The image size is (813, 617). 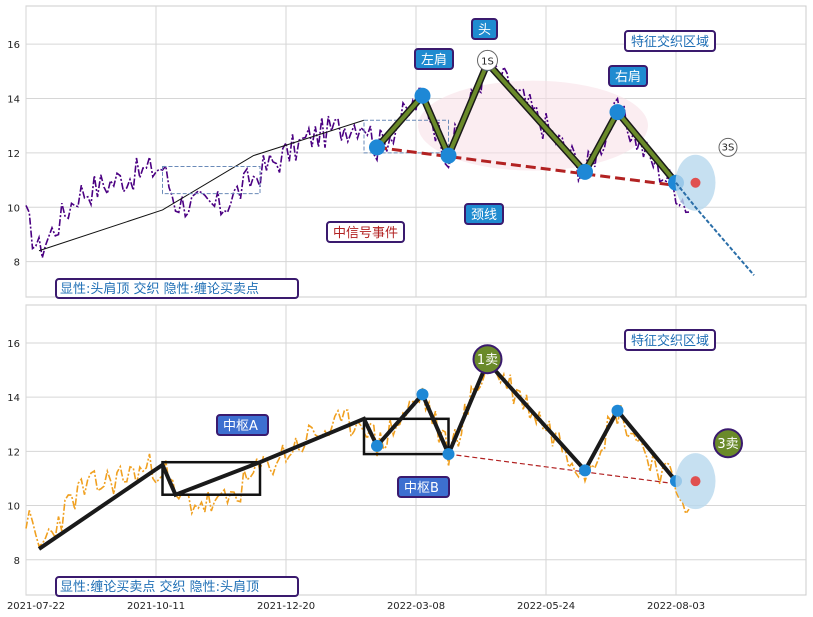 I want to click on panel-bottom-caption-box, so click(x=177, y=586).